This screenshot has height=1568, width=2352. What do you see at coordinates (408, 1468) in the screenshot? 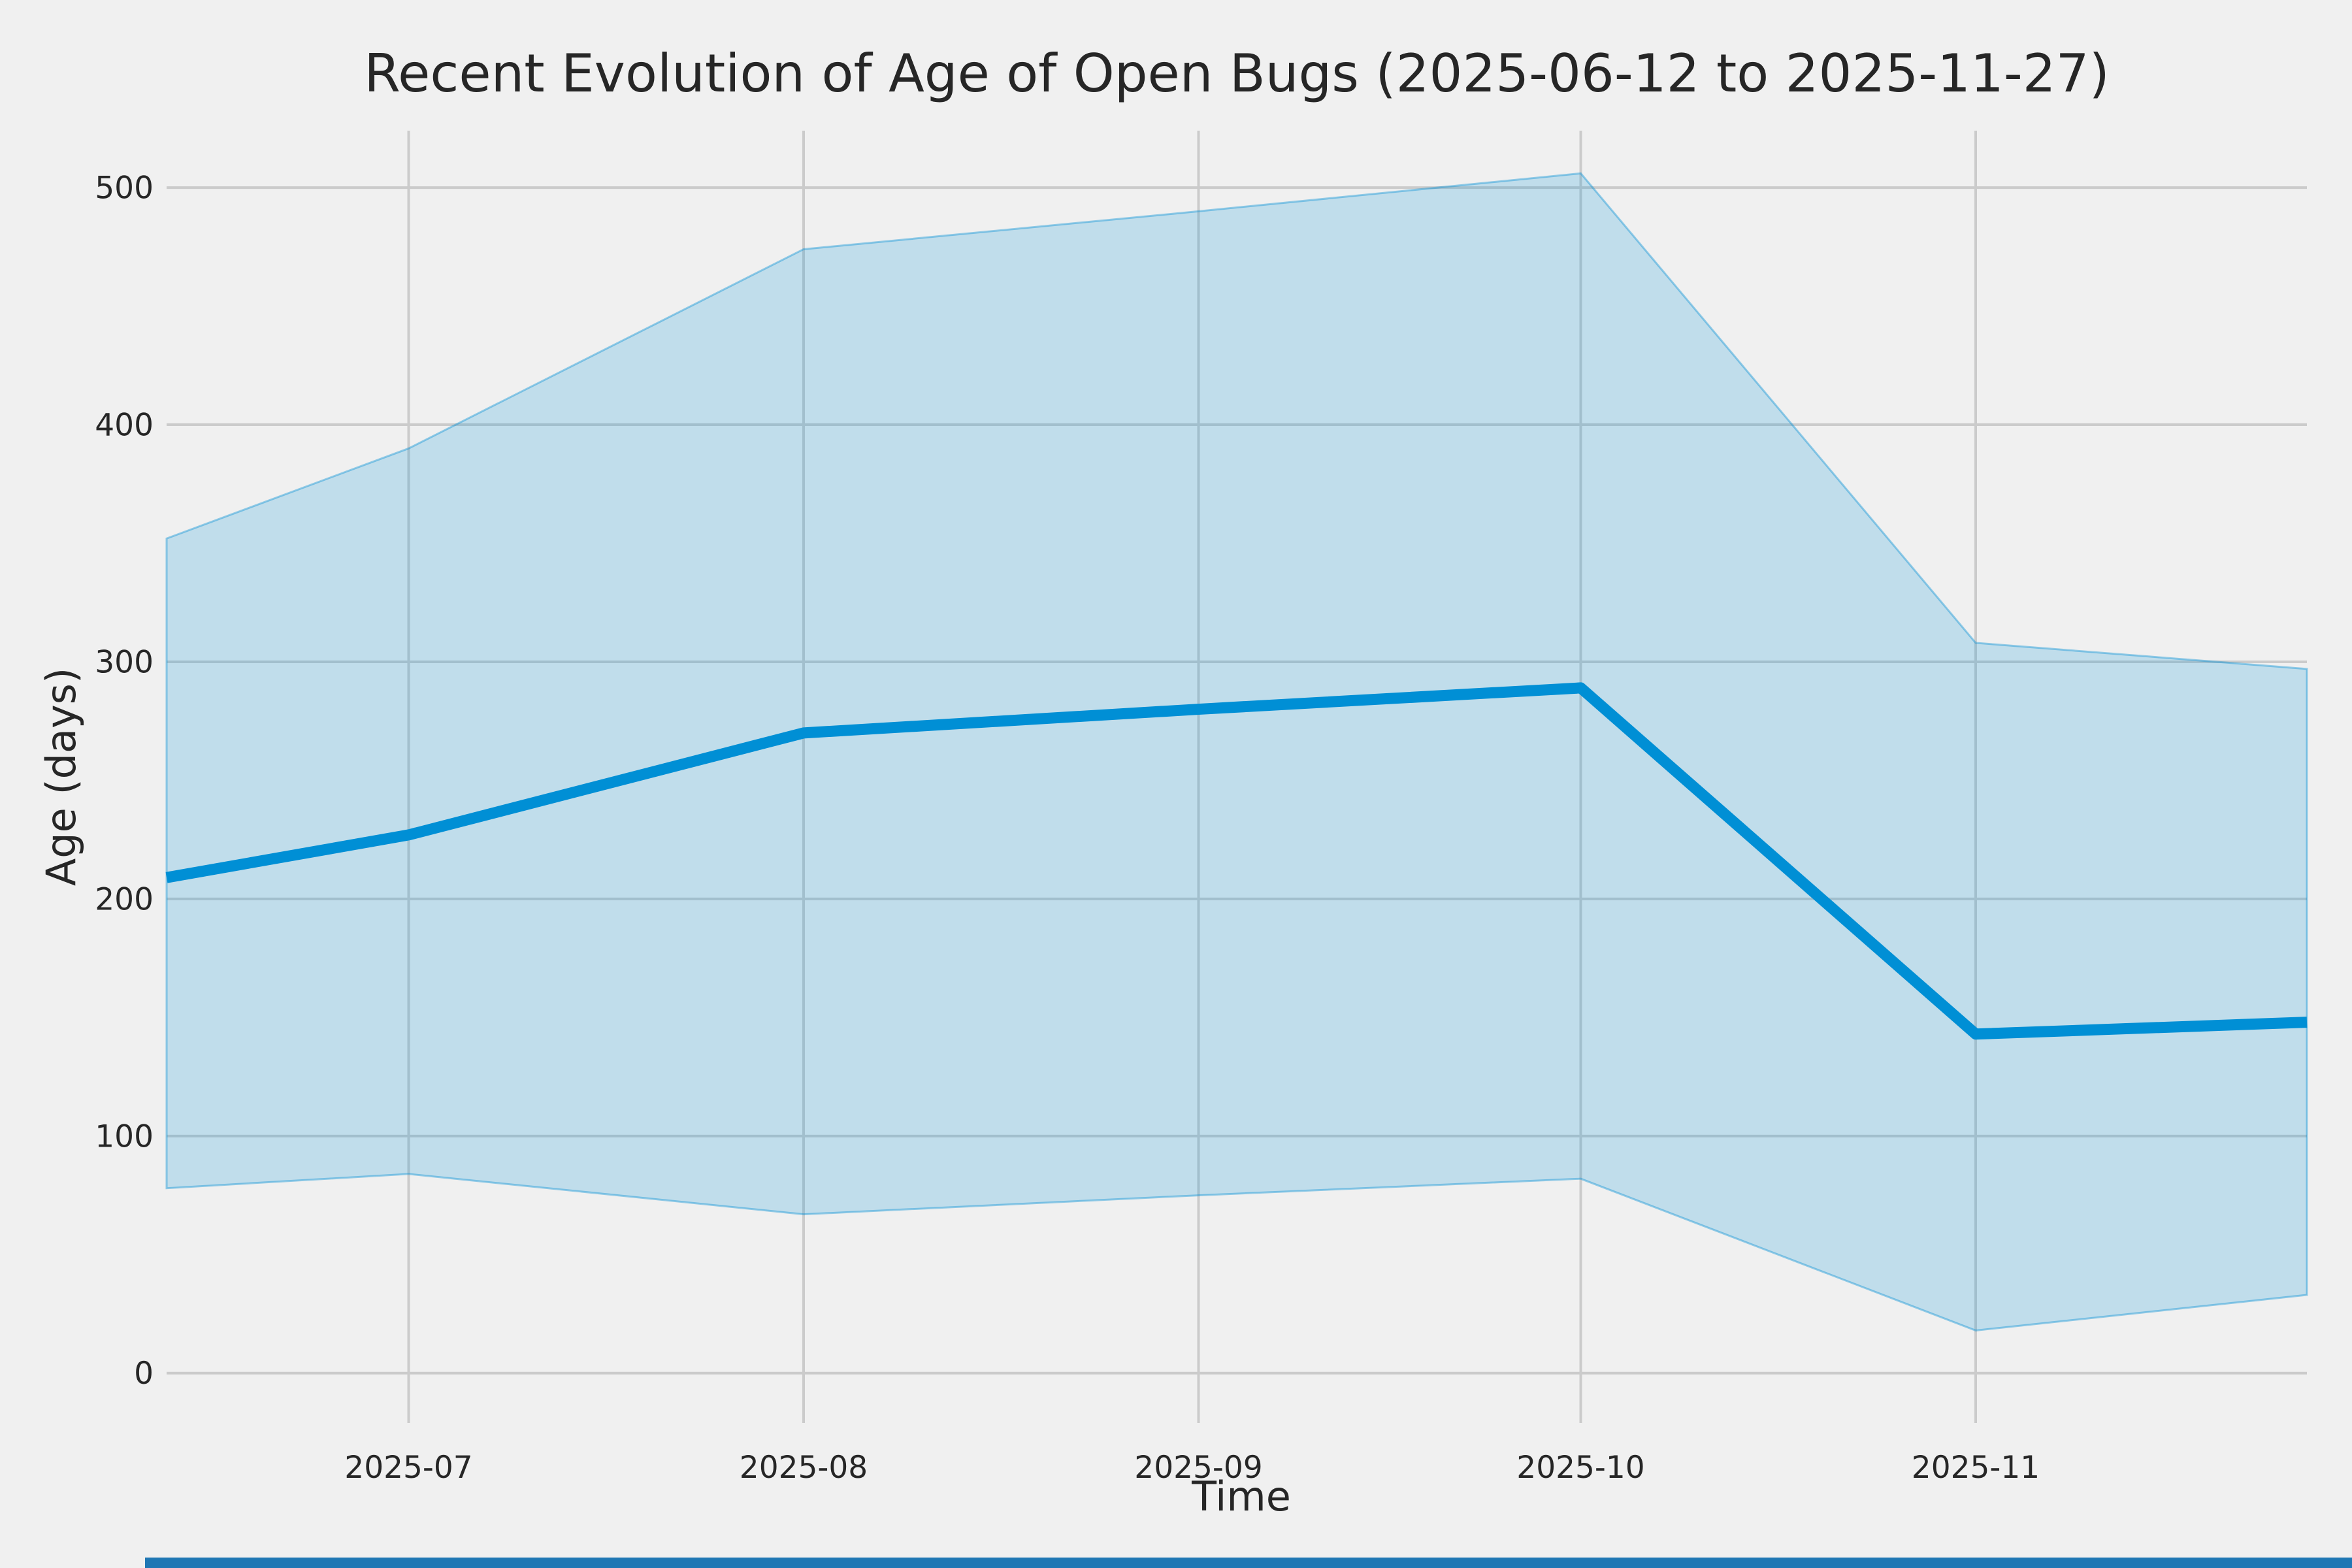
I see `x-tick-label: 2025-07` at bounding box center [408, 1468].